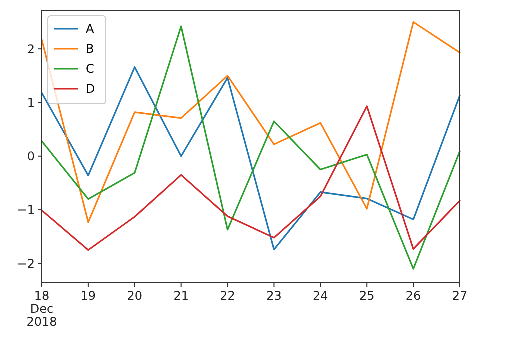 The height and width of the screenshot is (340, 505). I want to click on x-tick-label: 18 Dec 2018, so click(42, 309).